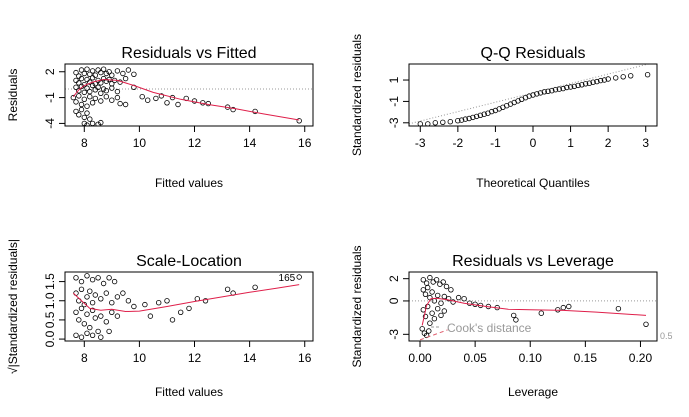 The image size is (689, 417). What do you see at coordinates (433, 335) in the screenshot?
I see `cooks-distance-line` at bounding box center [433, 335].